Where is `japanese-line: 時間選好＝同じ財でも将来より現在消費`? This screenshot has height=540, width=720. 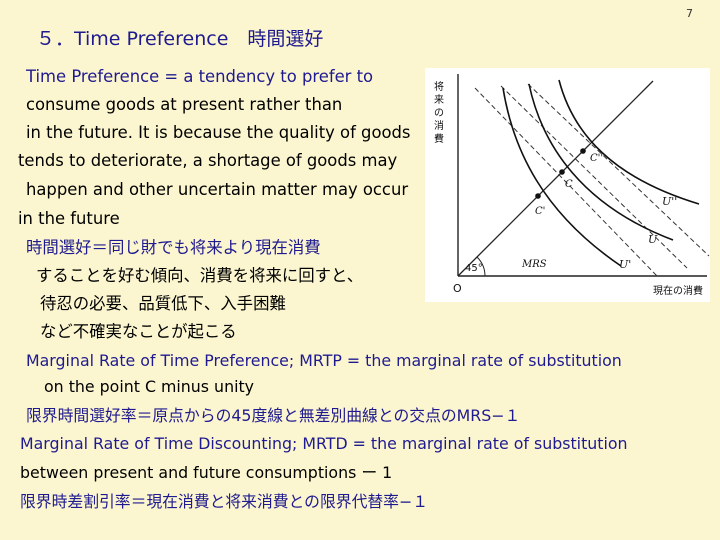 japanese-line: 時間選好＝同じ財でも将来より現在消費 is located at coordinates (173, 247).